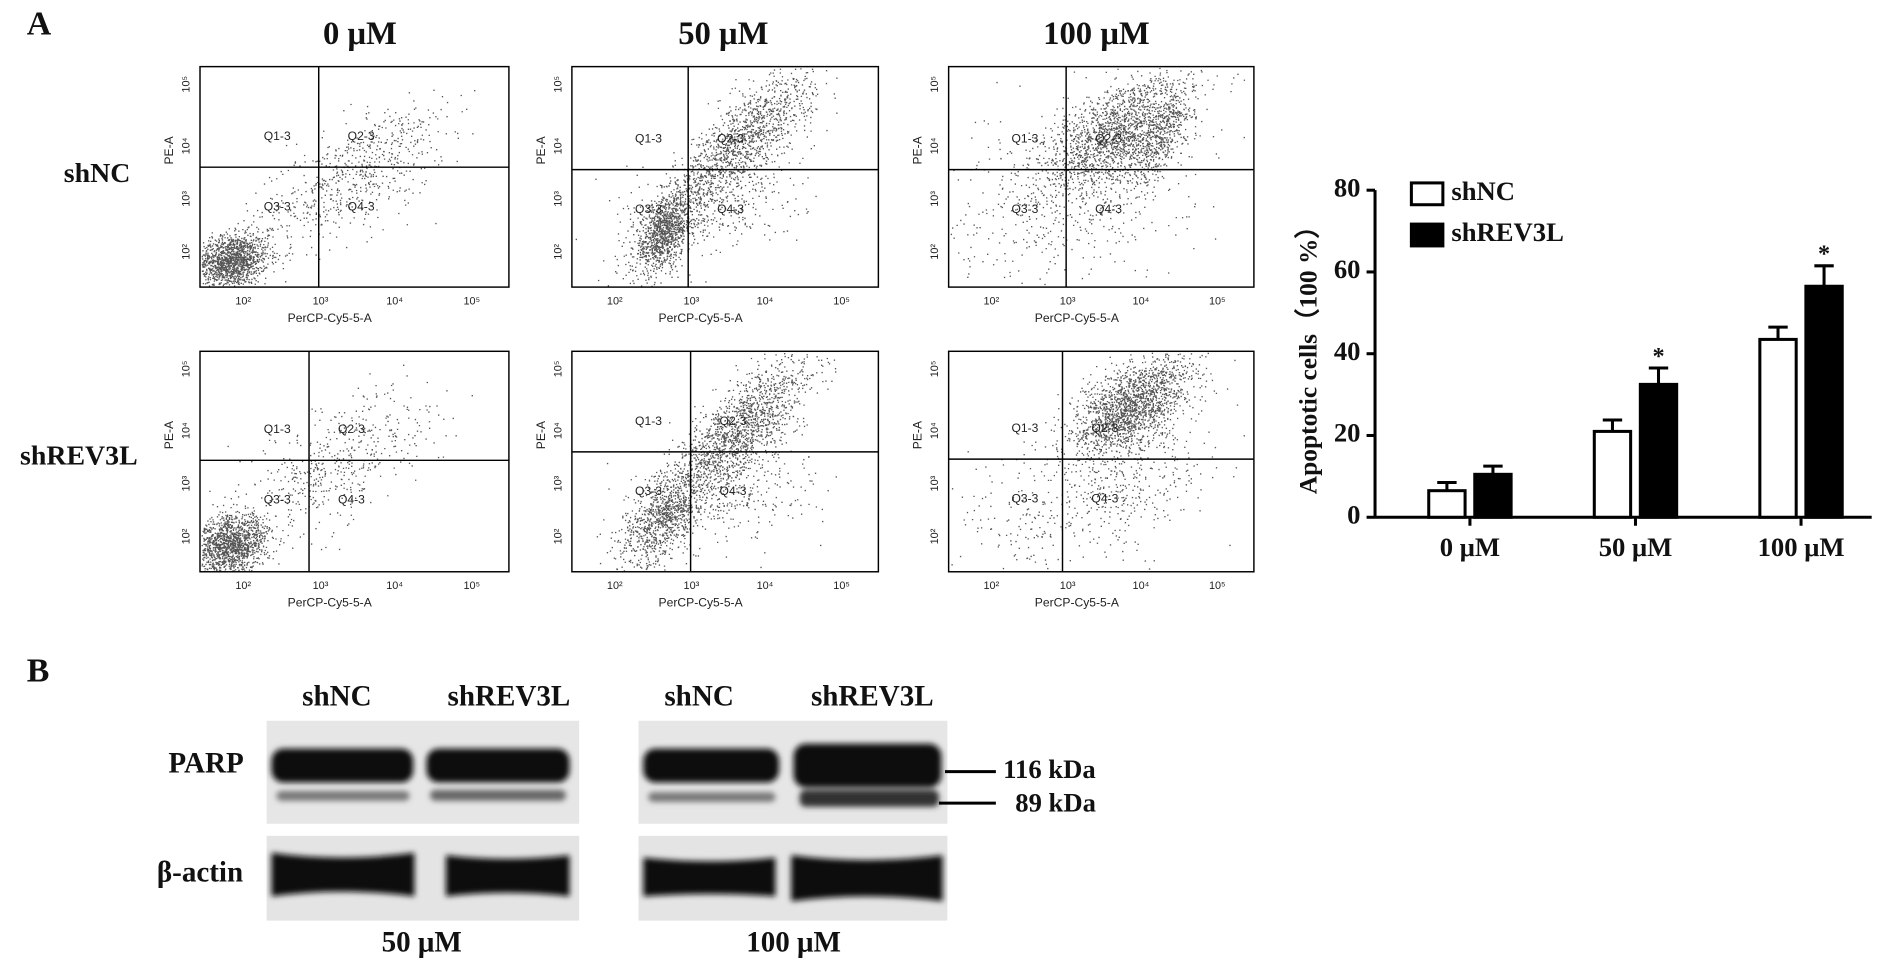 This screenshot has width=1890, height=980. Describe the element at coordinates (1347, 269) in the screenshot. I see `y-tick-label: 60` at that location.